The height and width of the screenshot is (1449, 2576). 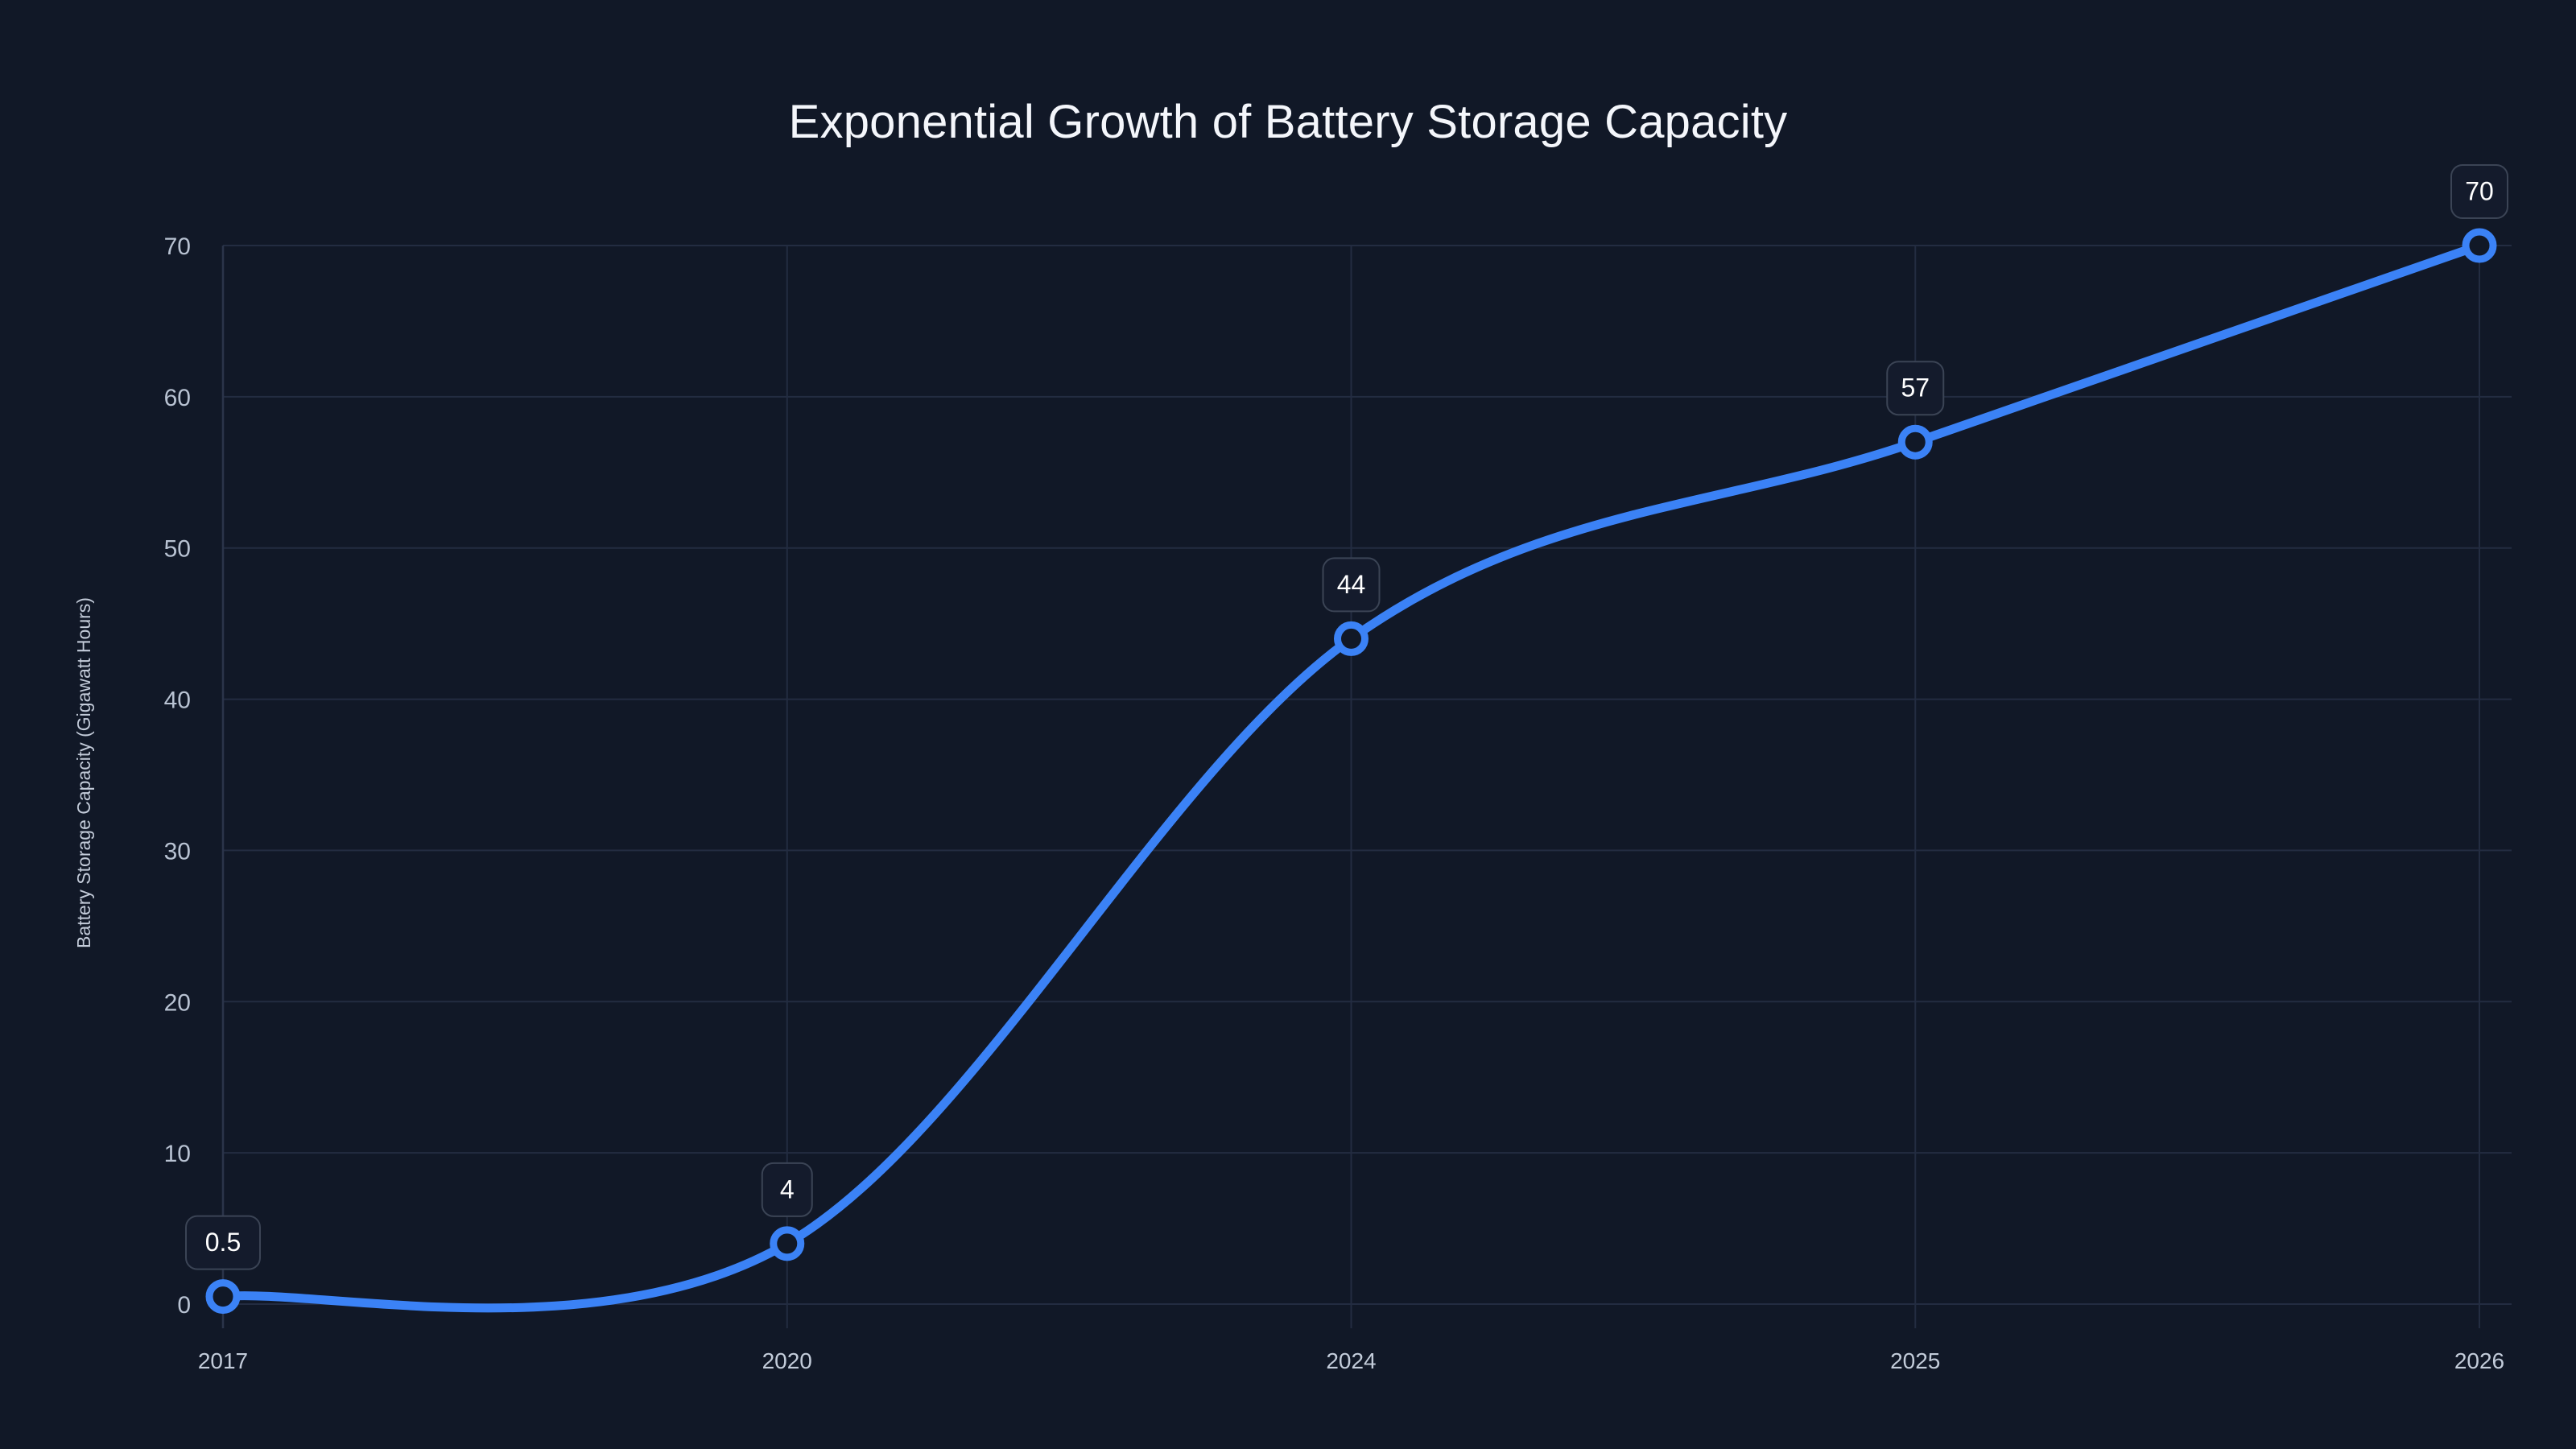 I want to click on y-tick-label: 0, so click(x=184, y=1305).